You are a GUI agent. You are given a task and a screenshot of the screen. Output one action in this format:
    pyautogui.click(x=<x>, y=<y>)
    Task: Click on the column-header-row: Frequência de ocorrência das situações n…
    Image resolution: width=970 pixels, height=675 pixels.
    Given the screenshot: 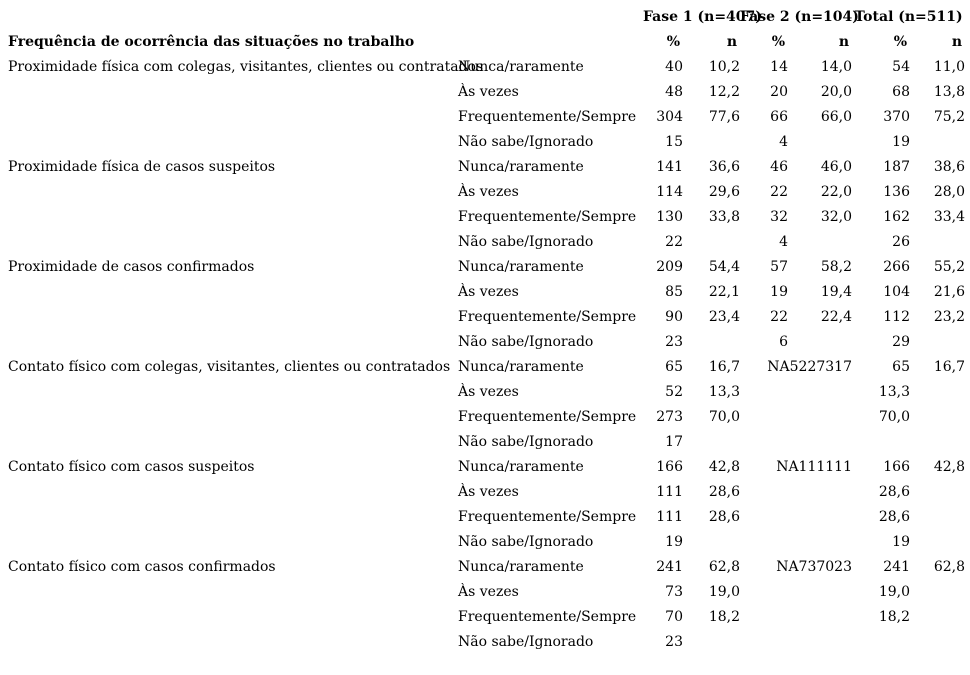 What is the action you would take?
    pyautogui.click(x=486, y=42)
    